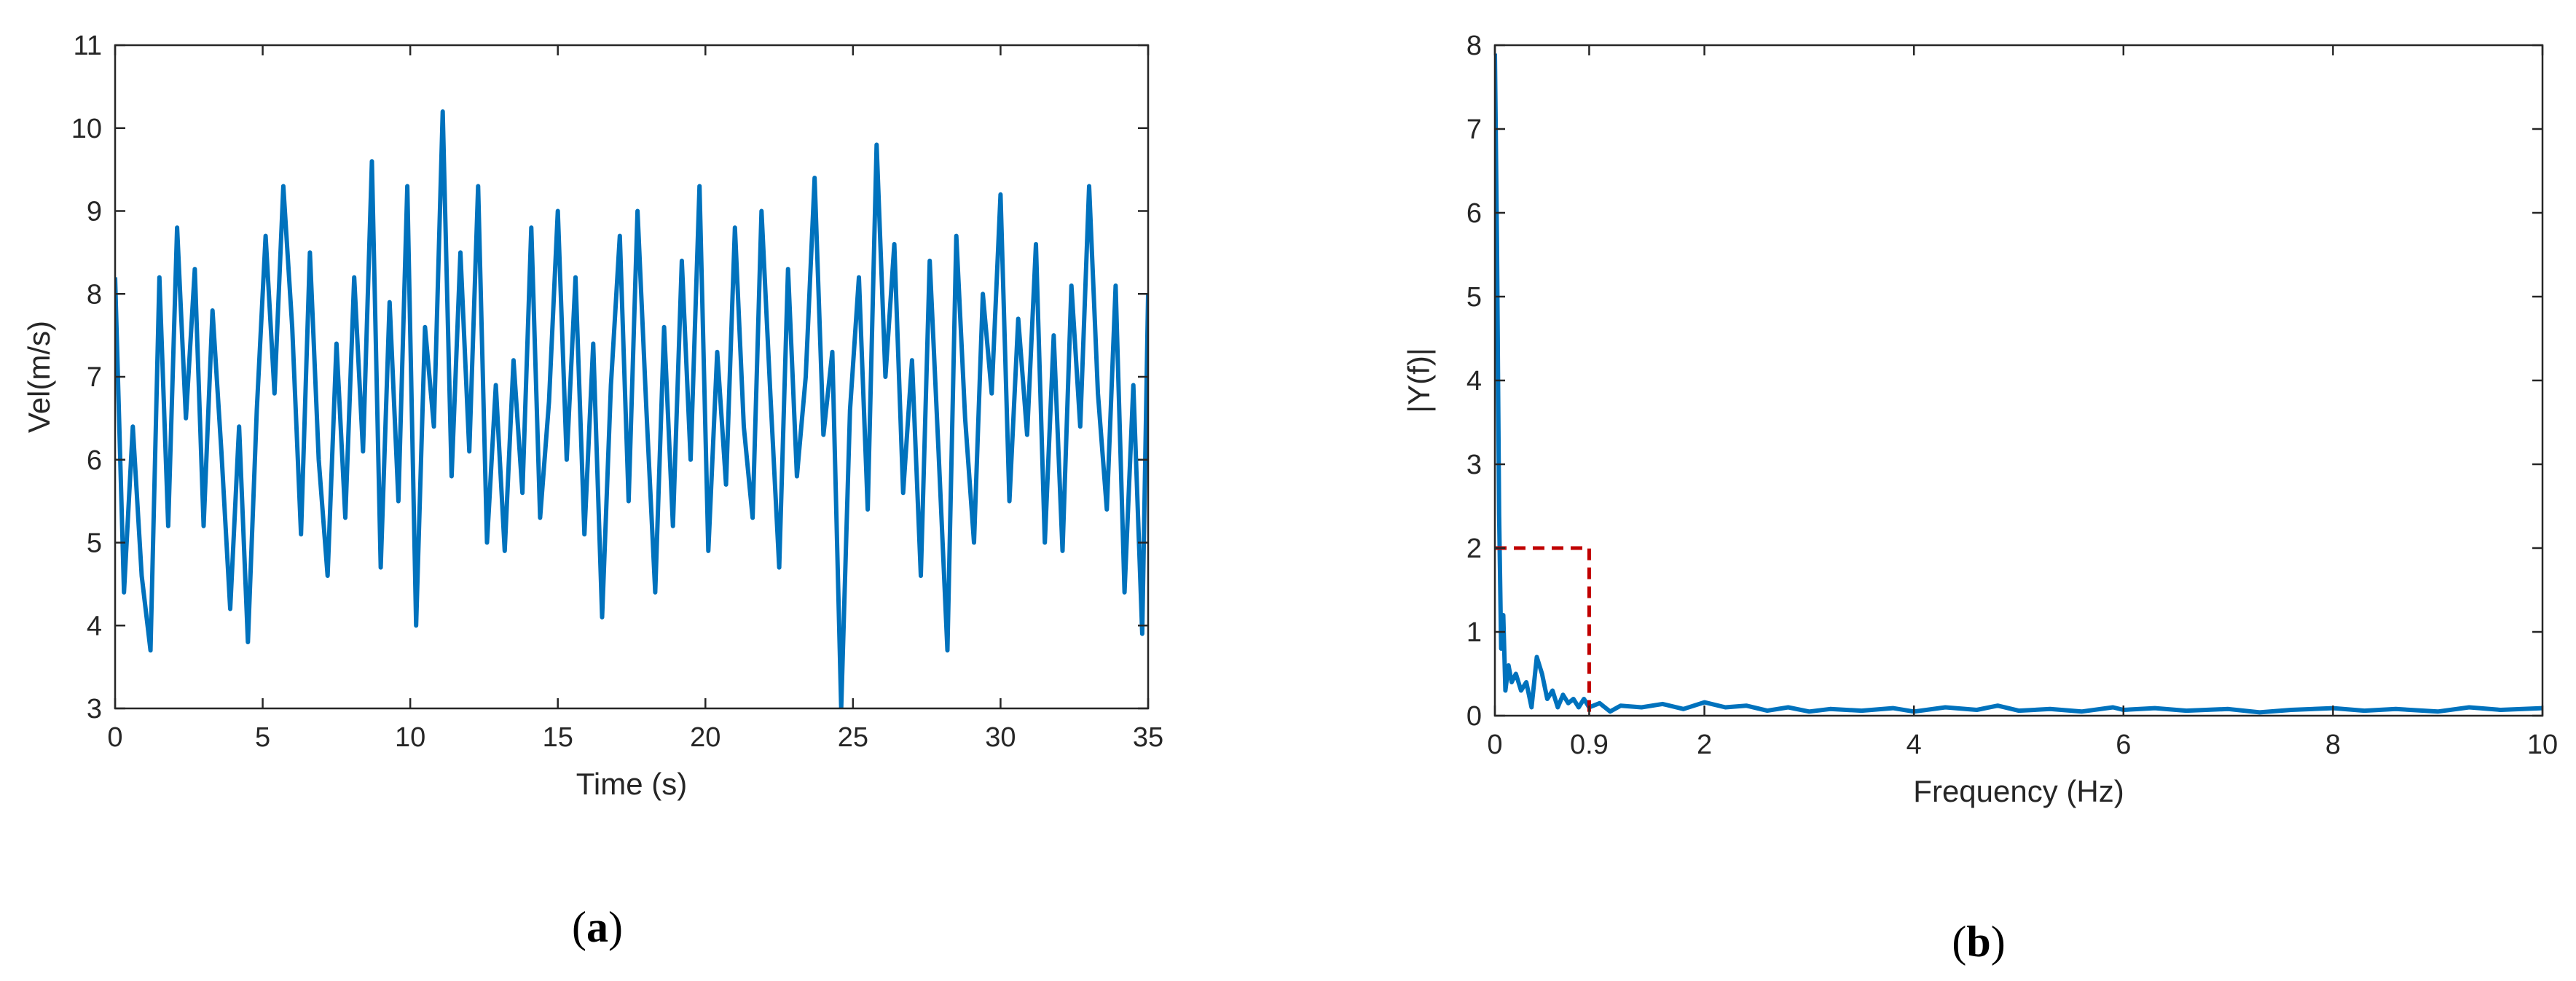  What do you see at coordinates (1474, 213) in the screenshot?
I see `chart-b-y-tick-label: 6` at bounding box center [1474, 213].